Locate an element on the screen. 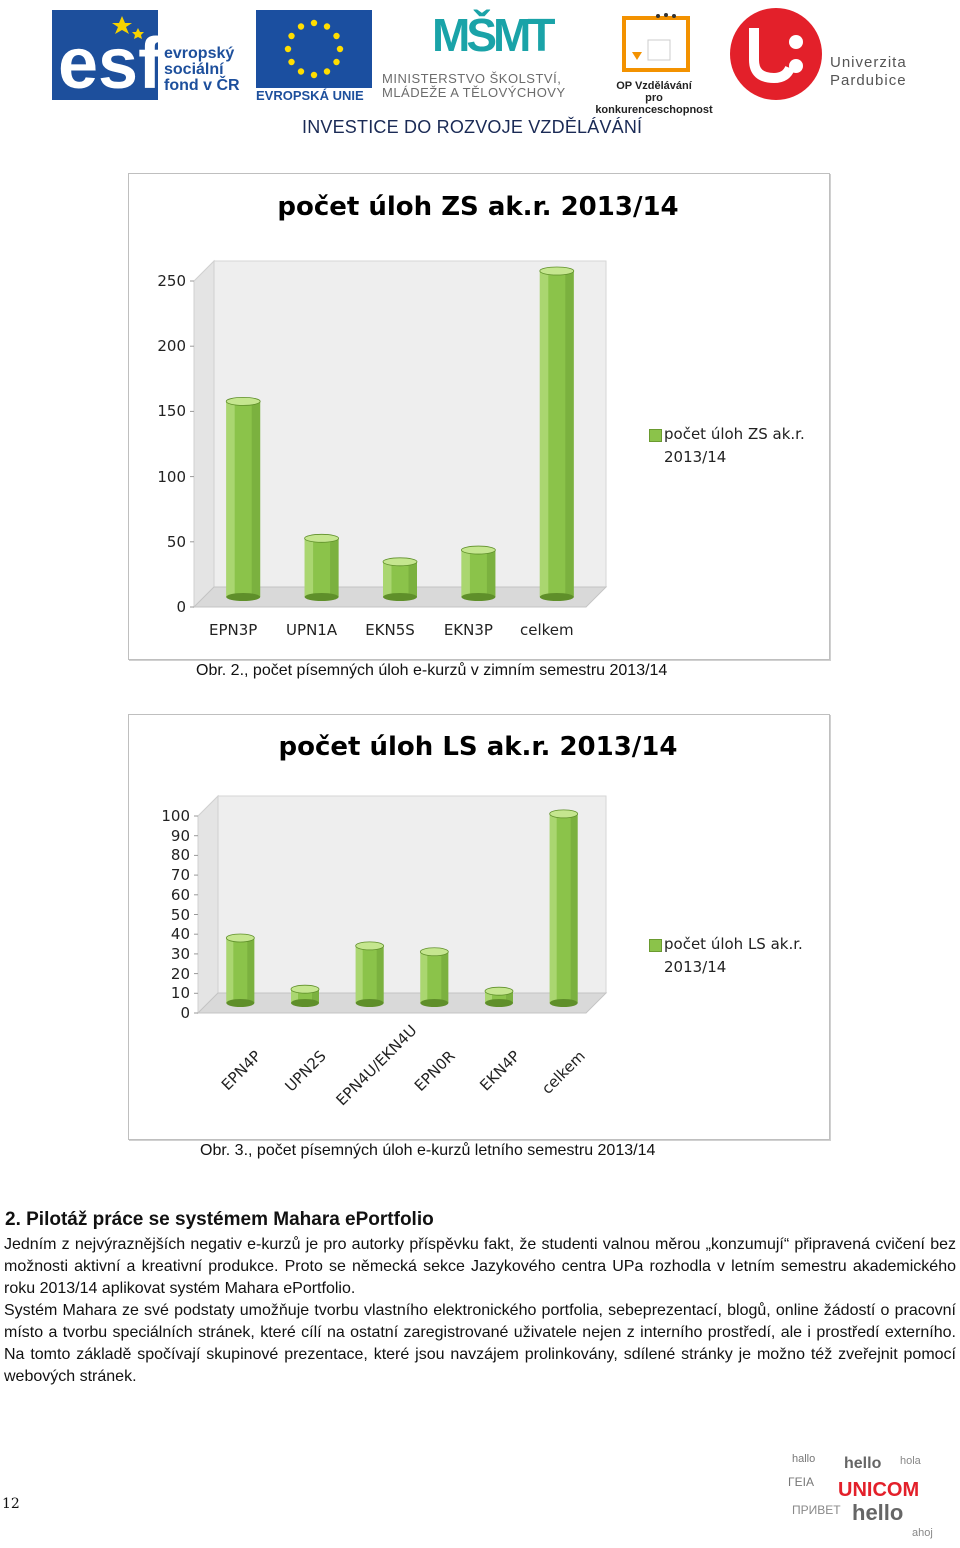 The width and height of the screenshot is (960, 1548). svg-text: UNICOM is located at coordinates (878, 1490).